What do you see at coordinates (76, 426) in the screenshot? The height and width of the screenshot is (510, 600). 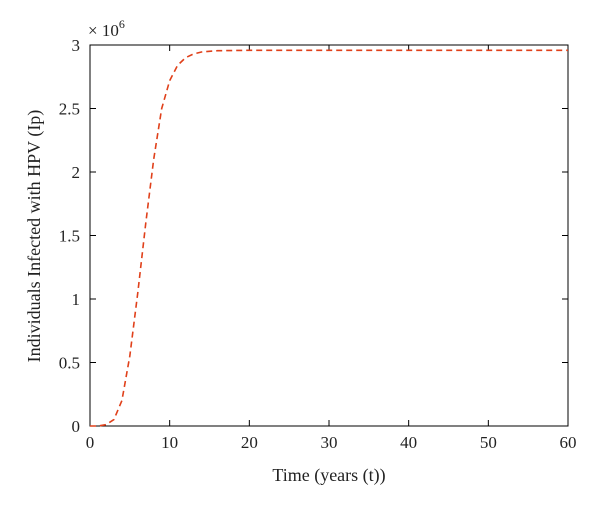 I see `y-tick-label: 0` at bounding box center [76, 426].